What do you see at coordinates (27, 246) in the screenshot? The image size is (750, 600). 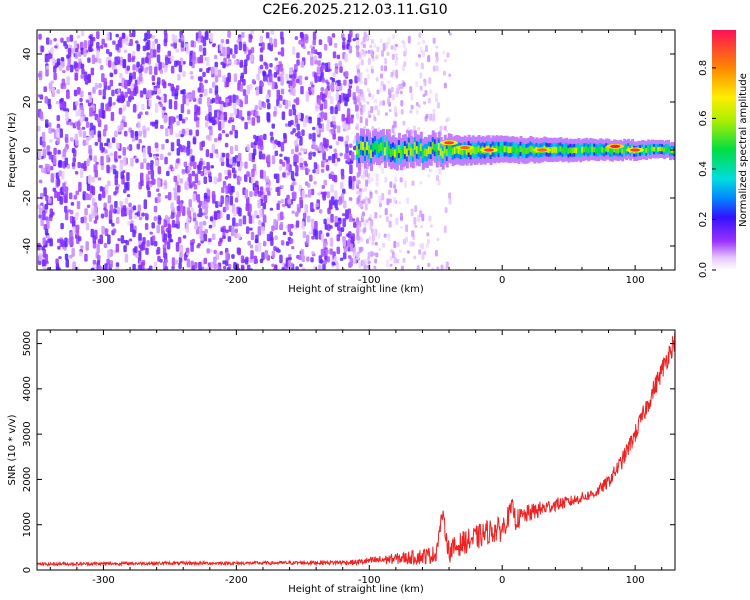 I see `y-tick-label: -40` at bounding box center [27, 246].